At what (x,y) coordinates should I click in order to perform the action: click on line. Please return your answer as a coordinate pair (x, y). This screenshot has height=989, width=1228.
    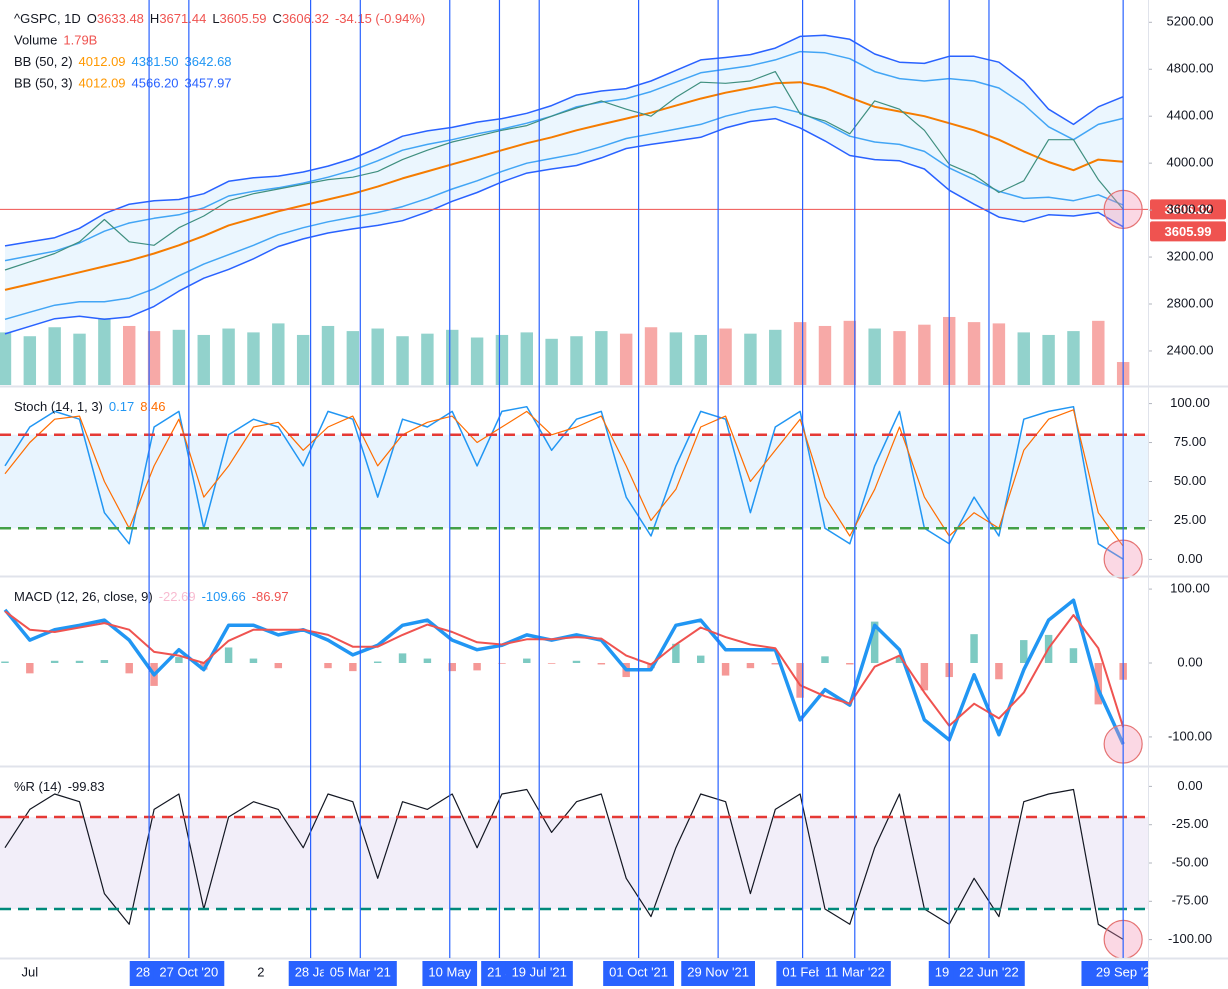
    Looking at the image, I should click on (564, 478).